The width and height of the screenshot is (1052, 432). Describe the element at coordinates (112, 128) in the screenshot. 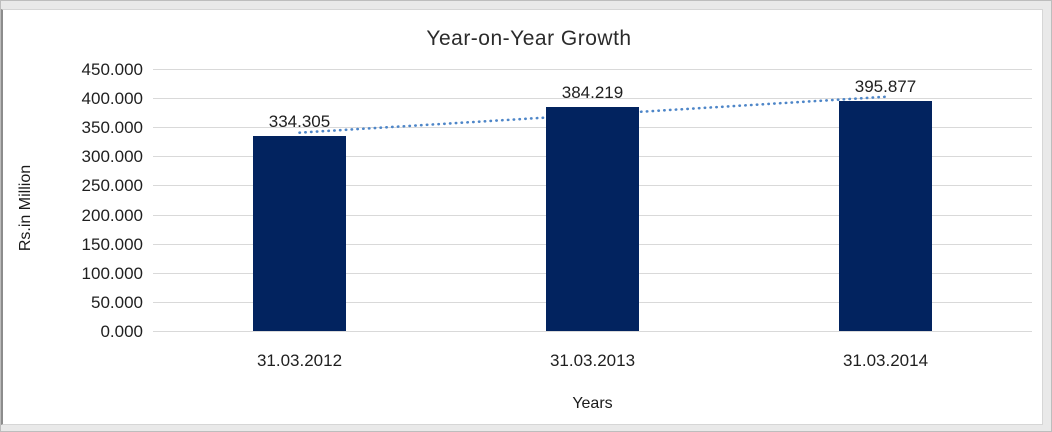

I see `y-tick-label: 350.000` at that location.